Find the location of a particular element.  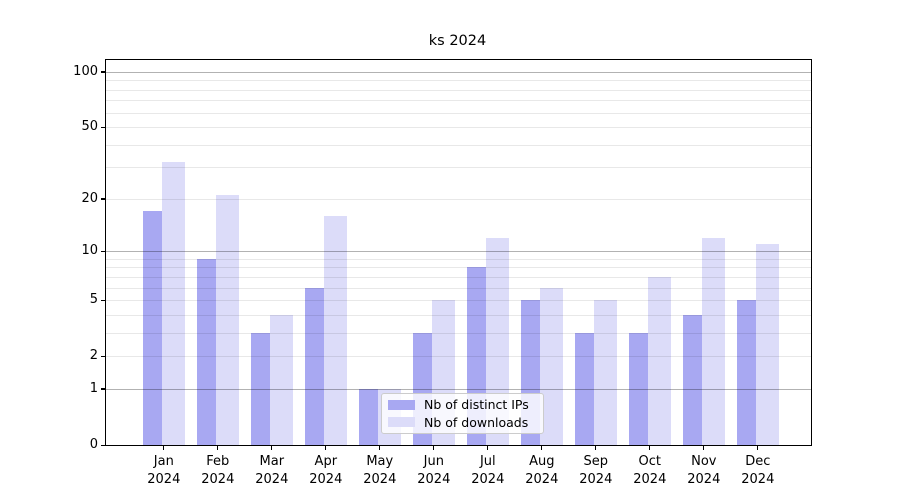

bar-distinct-ips-feb is located at coordinates (208, 351).